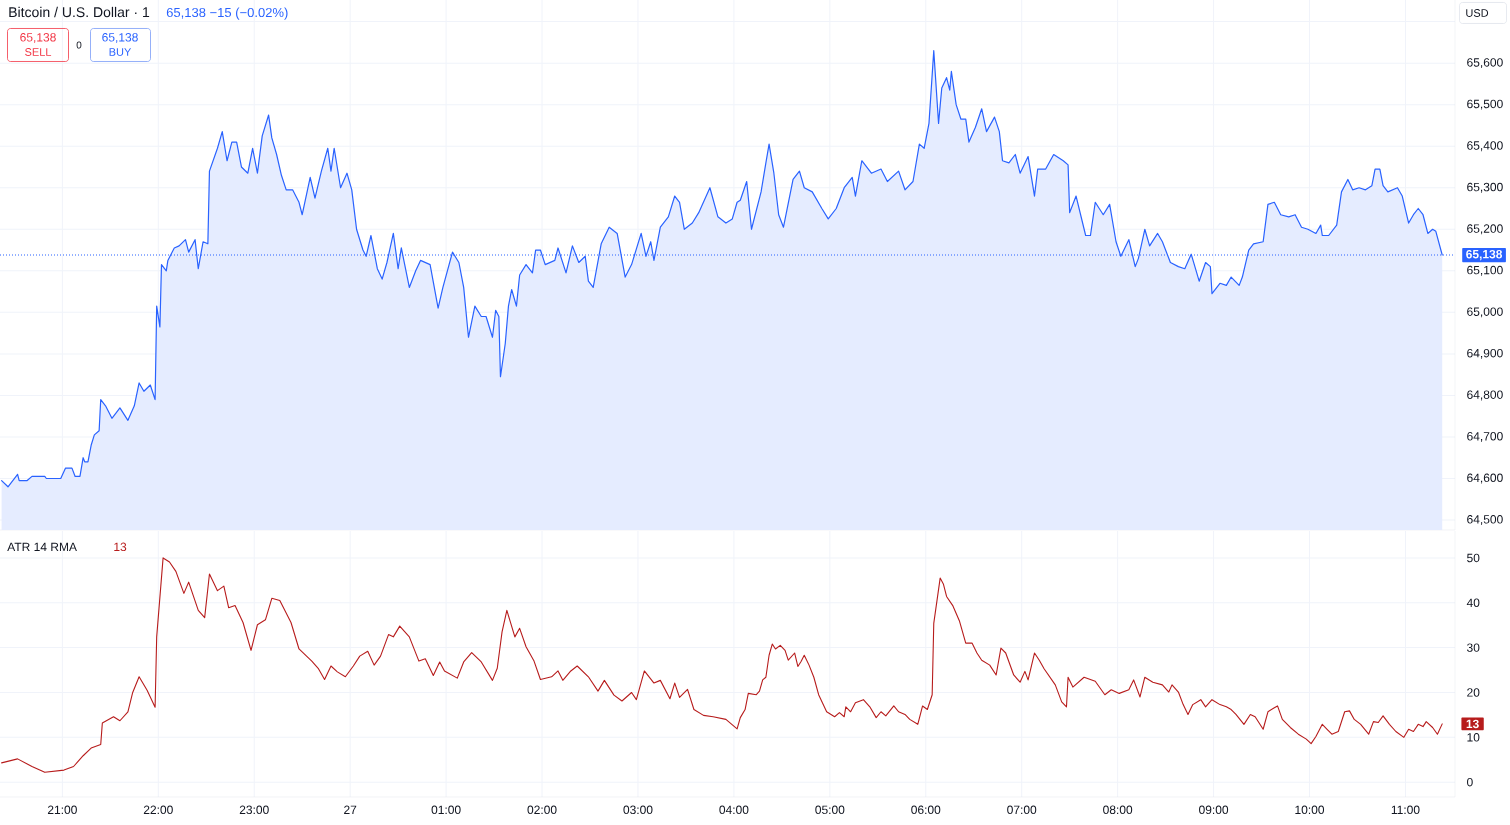  What do you see at coordinates (926, 810) in the screenshot?
I see `x-tick-label: 06:00` at bounding box center [926, 810].